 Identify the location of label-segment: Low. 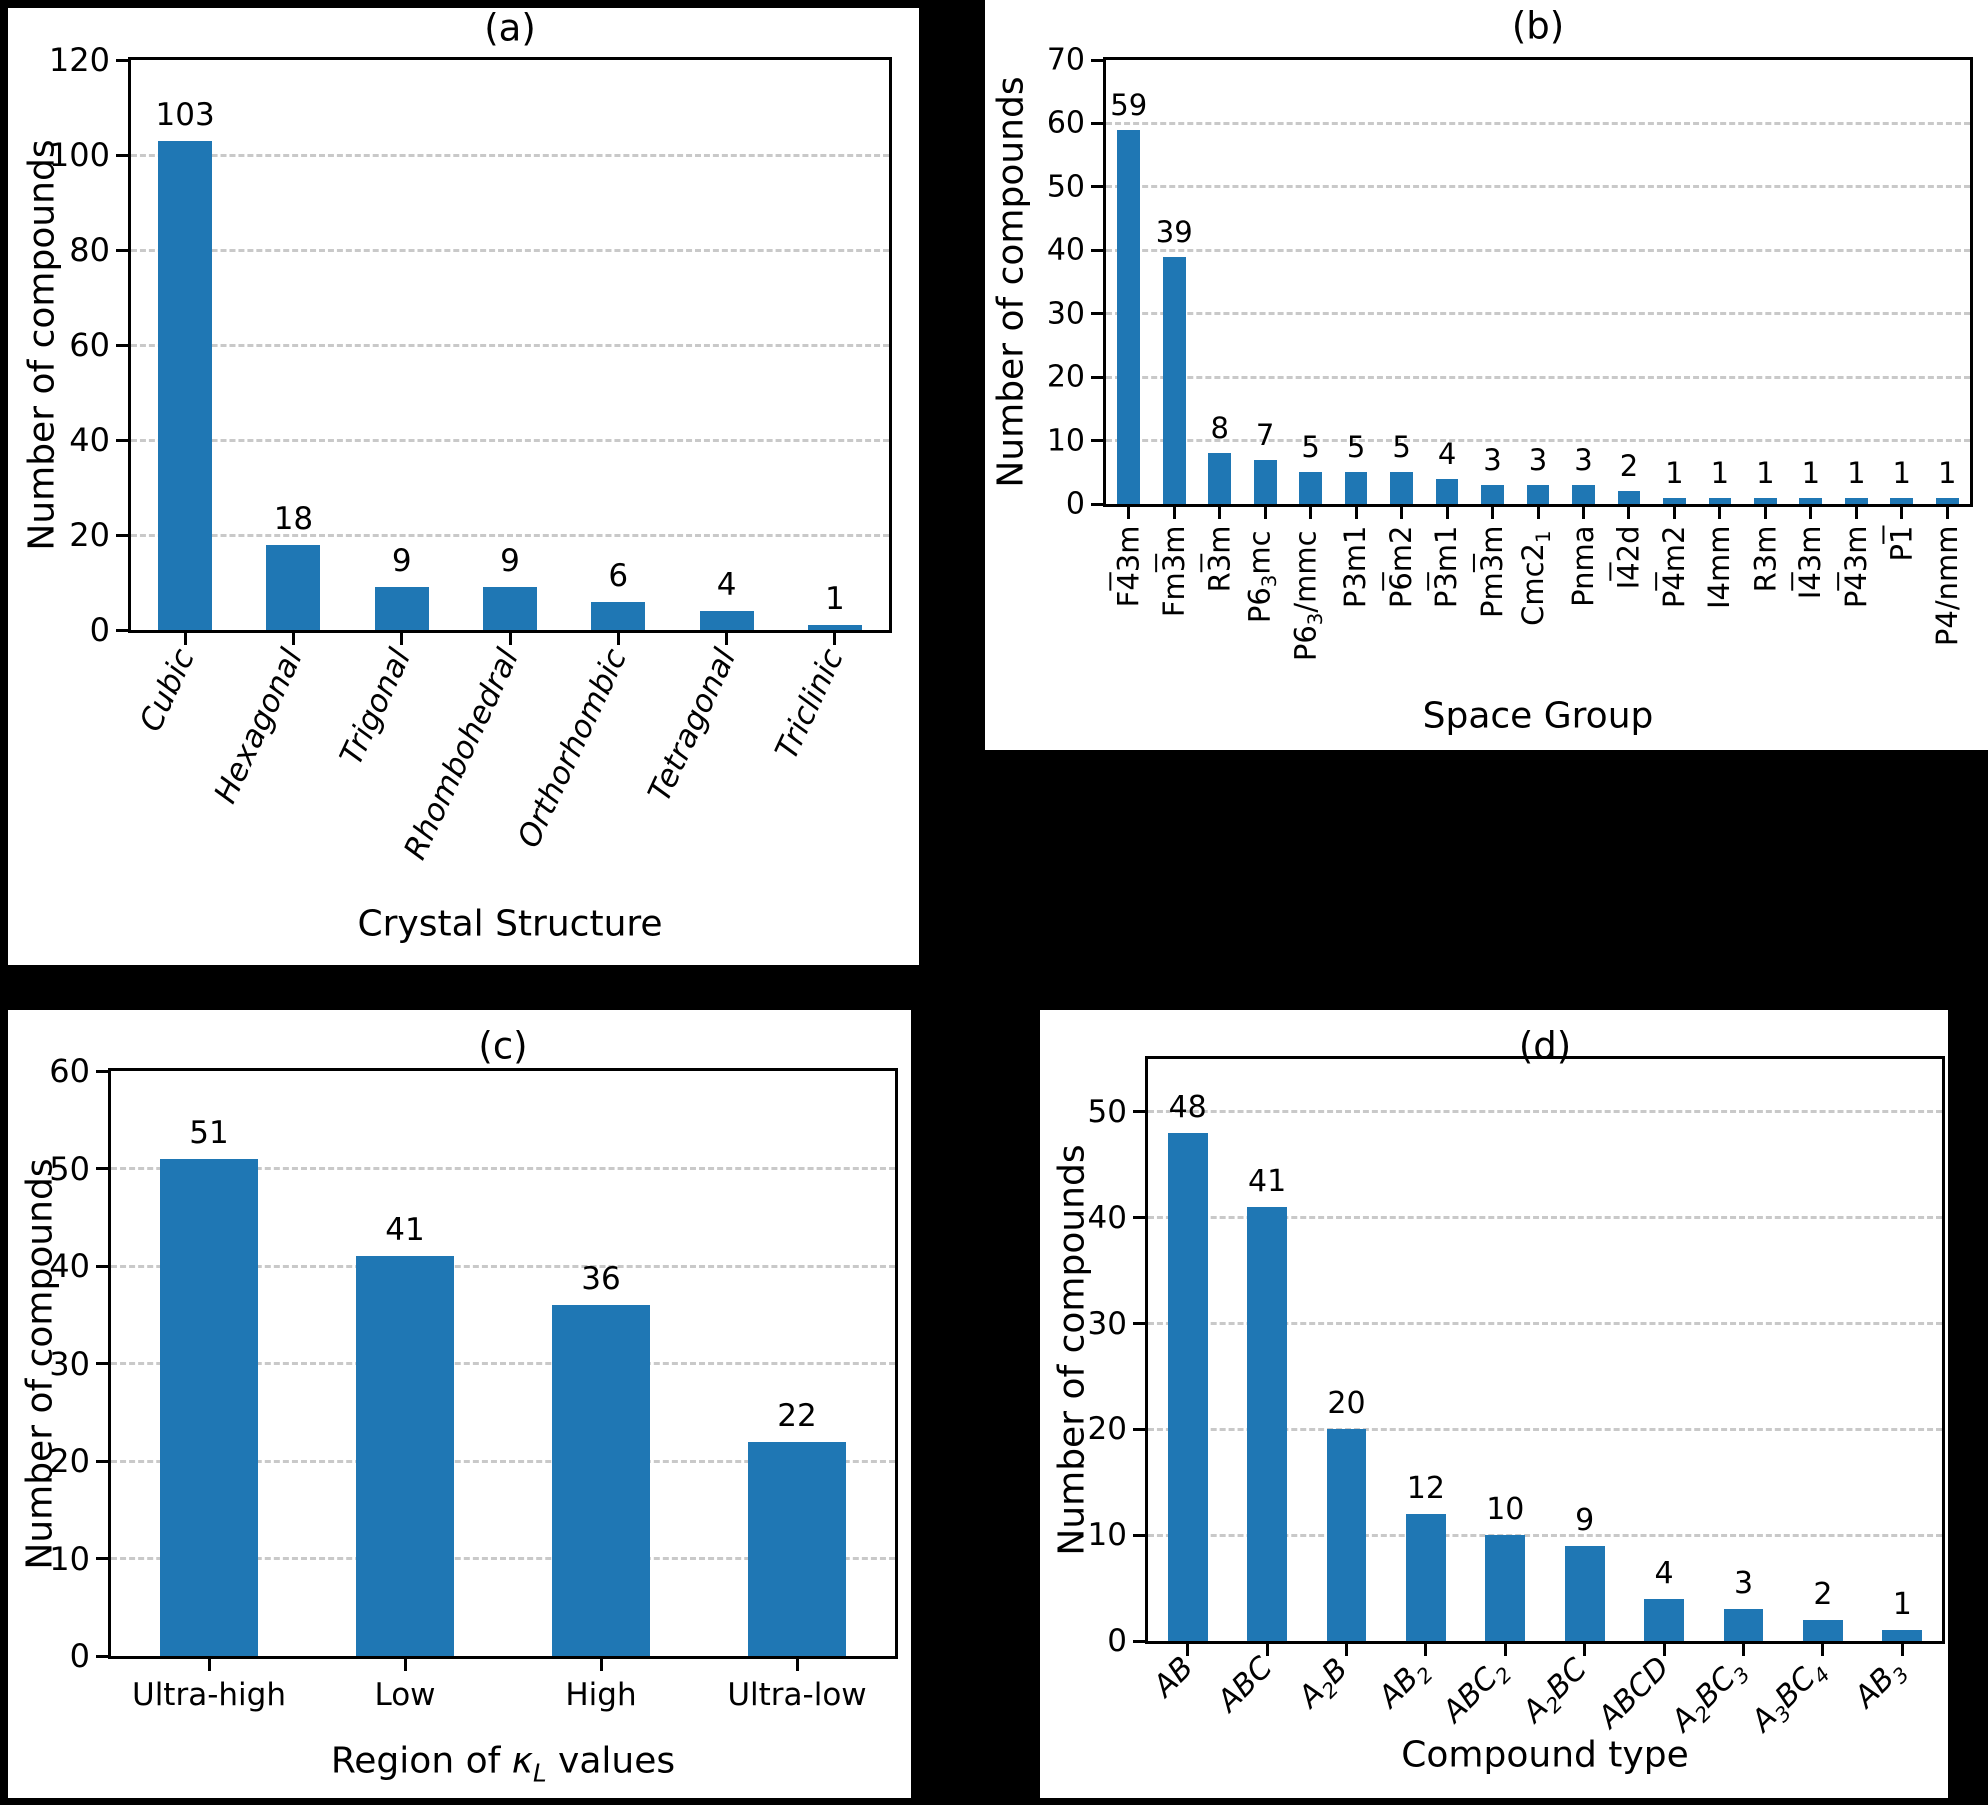
(405, 1695).